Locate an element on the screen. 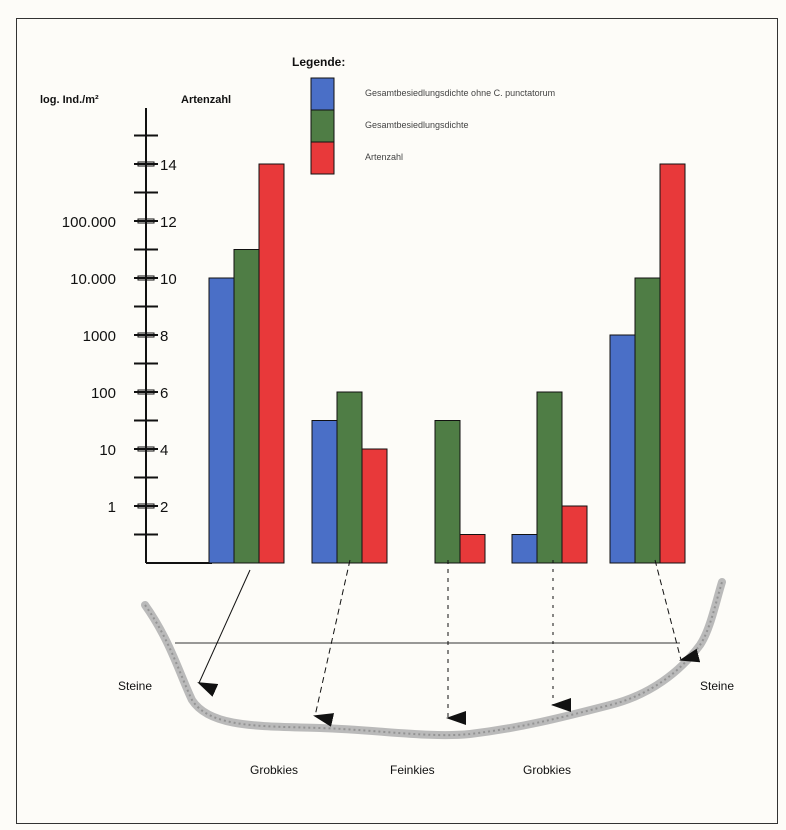  arrow-steine-right is located at coordinates (677, 611).